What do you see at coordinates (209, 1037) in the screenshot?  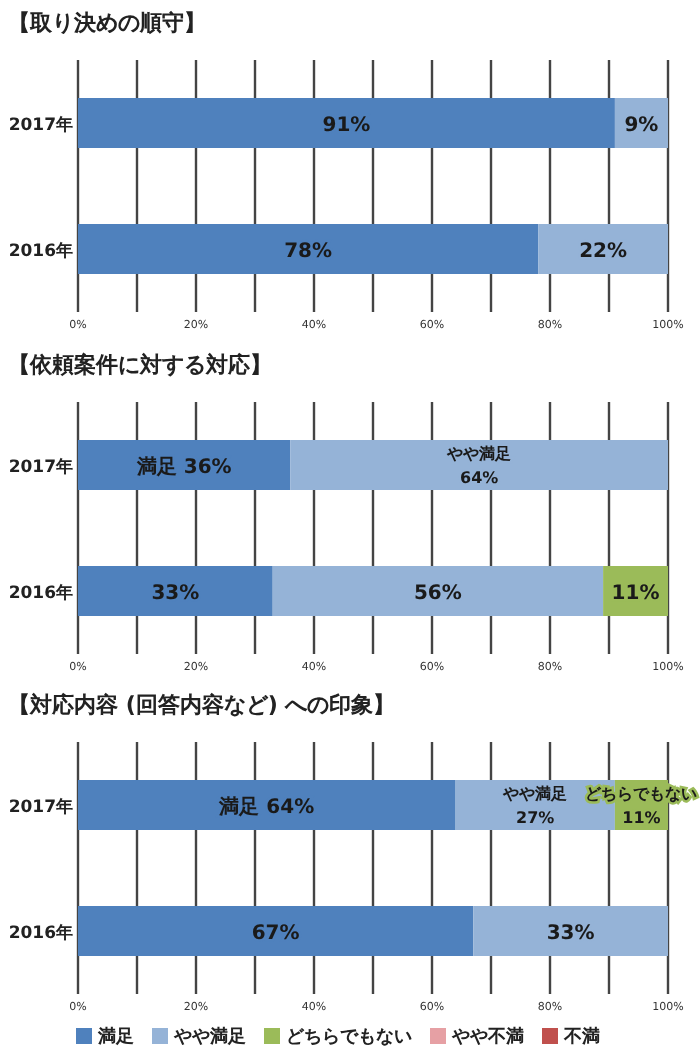 I see `legend-label: やや満足` at bounding box center [209, 1037].